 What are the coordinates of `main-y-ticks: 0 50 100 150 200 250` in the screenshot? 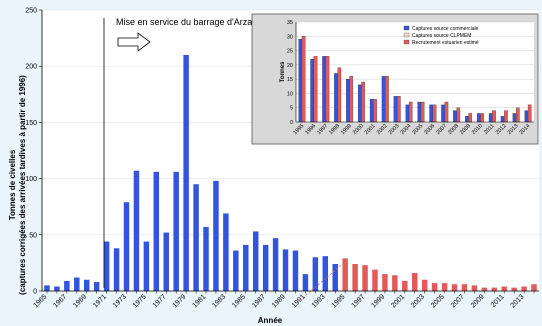 It's located at (33, 152).